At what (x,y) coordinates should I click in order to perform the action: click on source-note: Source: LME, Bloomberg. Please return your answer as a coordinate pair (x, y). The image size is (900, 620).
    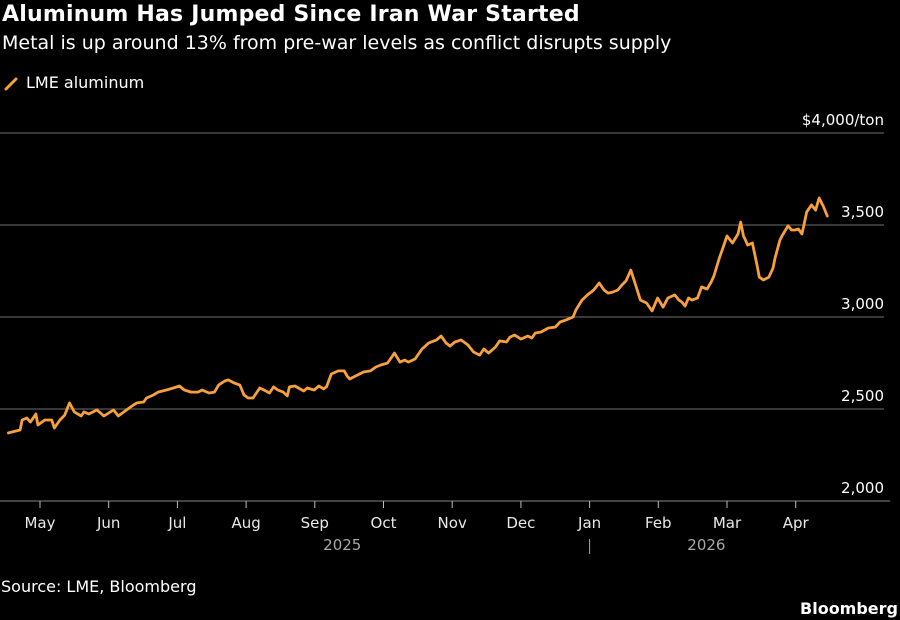
    Looking at the image, I should click on (99, 586).